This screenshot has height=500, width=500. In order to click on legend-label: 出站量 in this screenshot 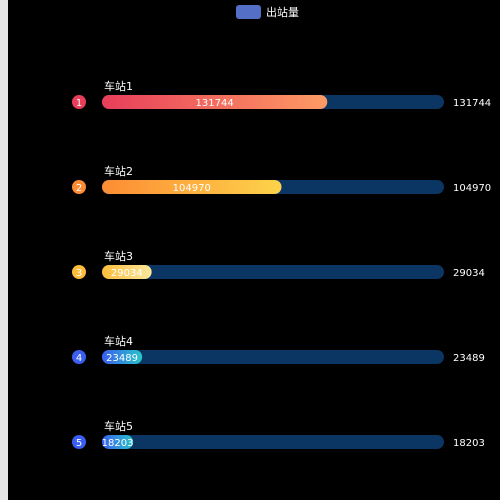, I will do `click(282, 12)`.